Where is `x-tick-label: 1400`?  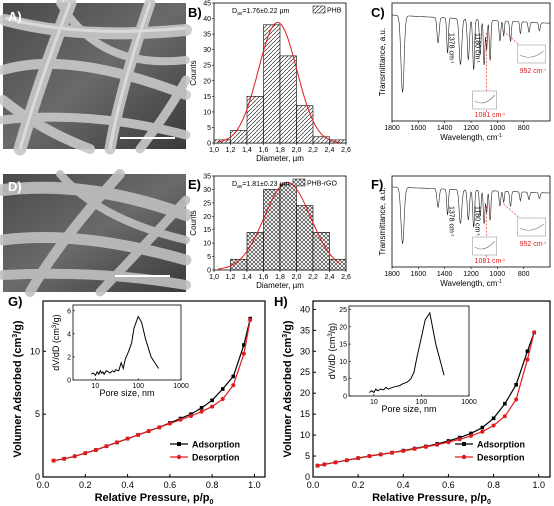
x-tick-label: 1400 is located at coordinates (445, 128).